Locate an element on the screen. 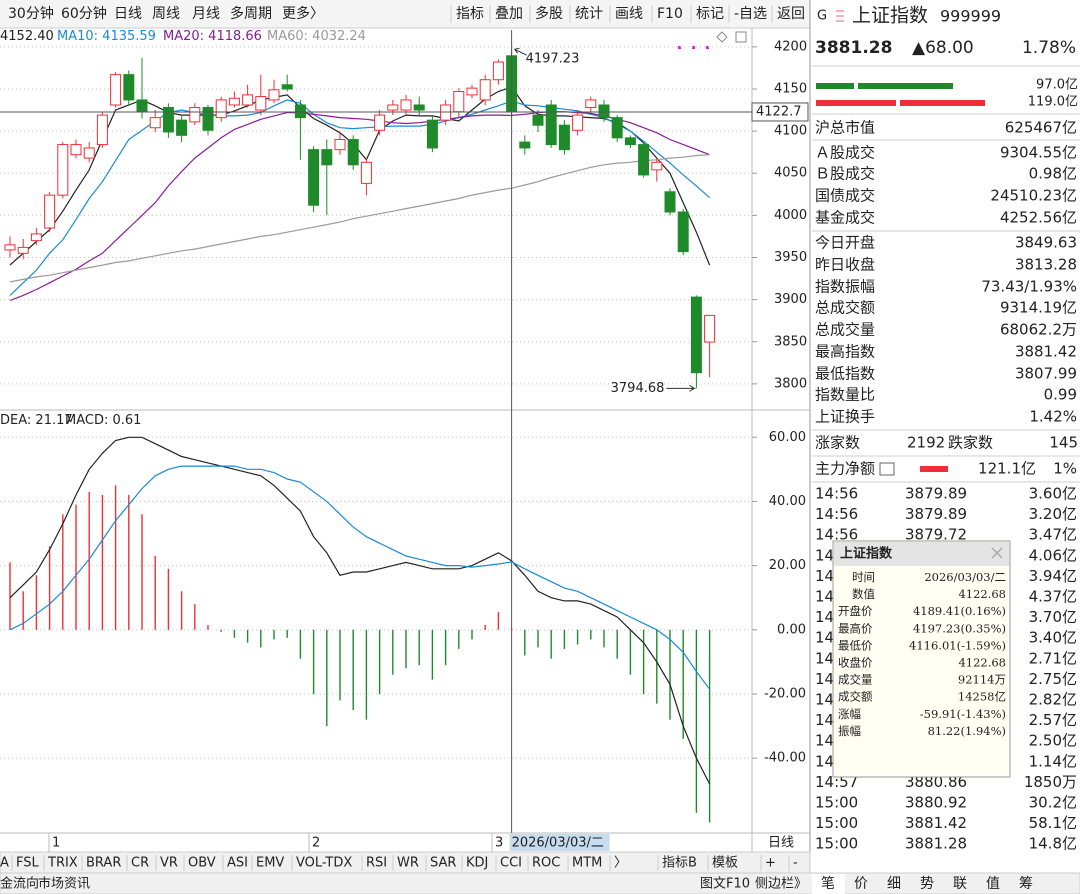  period-tab: 多周期 is located at coordinates (251, 13).